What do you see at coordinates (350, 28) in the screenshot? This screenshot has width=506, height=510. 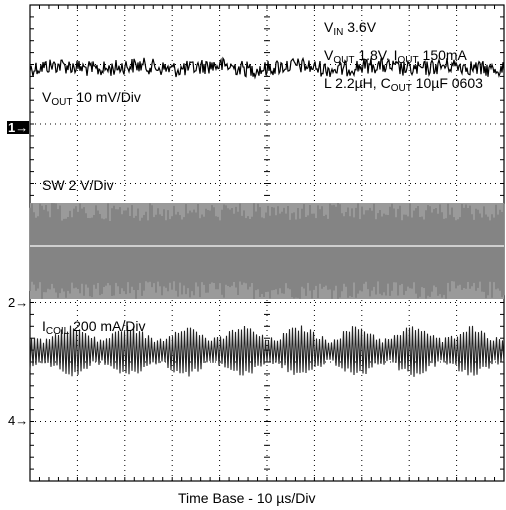 I see `condition-vin: VIN 3.6V` at bounding box center [350, 28].